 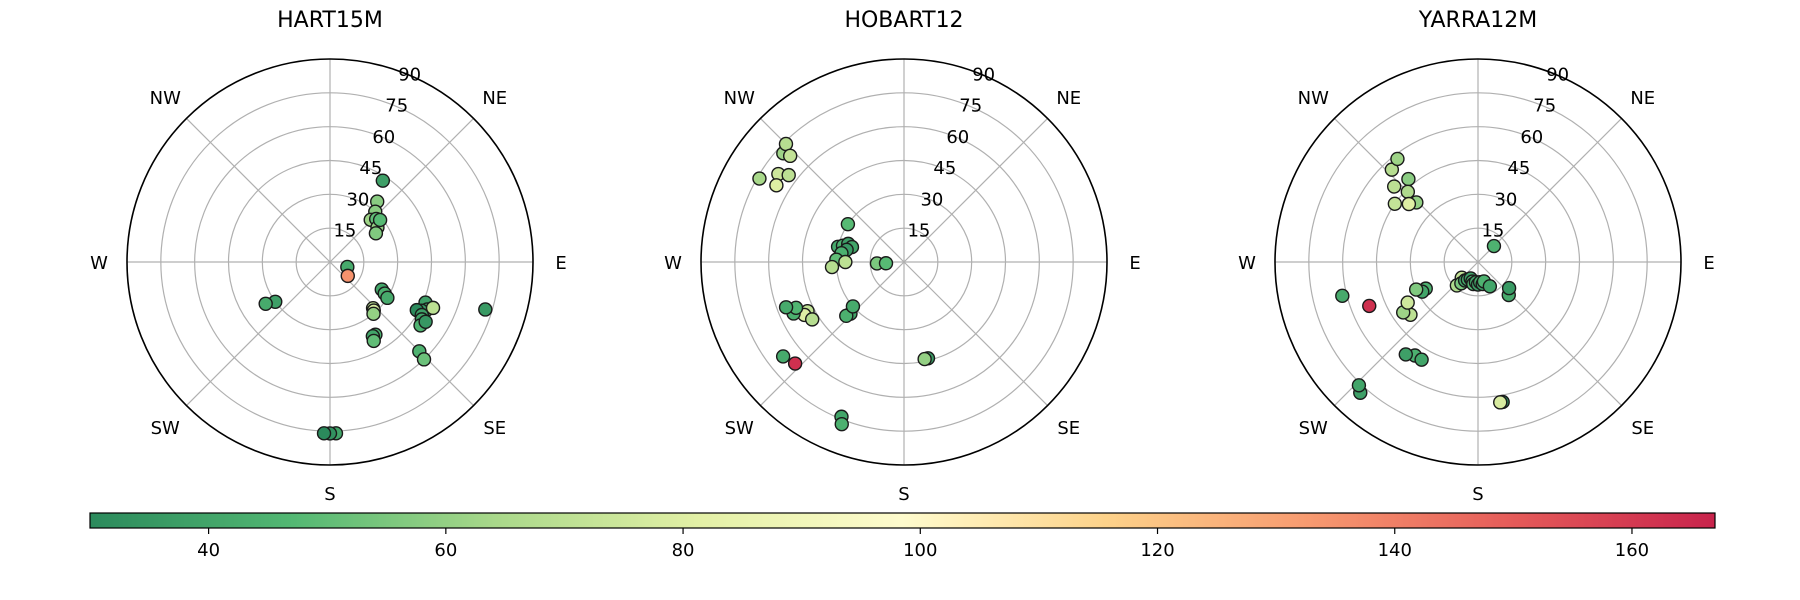 What do you see at coordinates (683, 550) in the screenshot?
I see `colorbar-tick-label: 80` at bounding box center [683, 550].